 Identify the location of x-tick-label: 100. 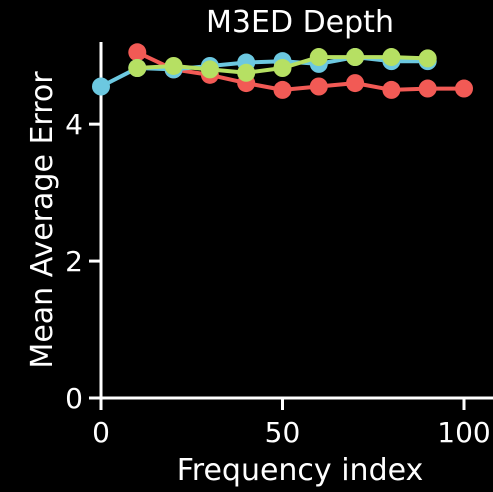
(463, 432).